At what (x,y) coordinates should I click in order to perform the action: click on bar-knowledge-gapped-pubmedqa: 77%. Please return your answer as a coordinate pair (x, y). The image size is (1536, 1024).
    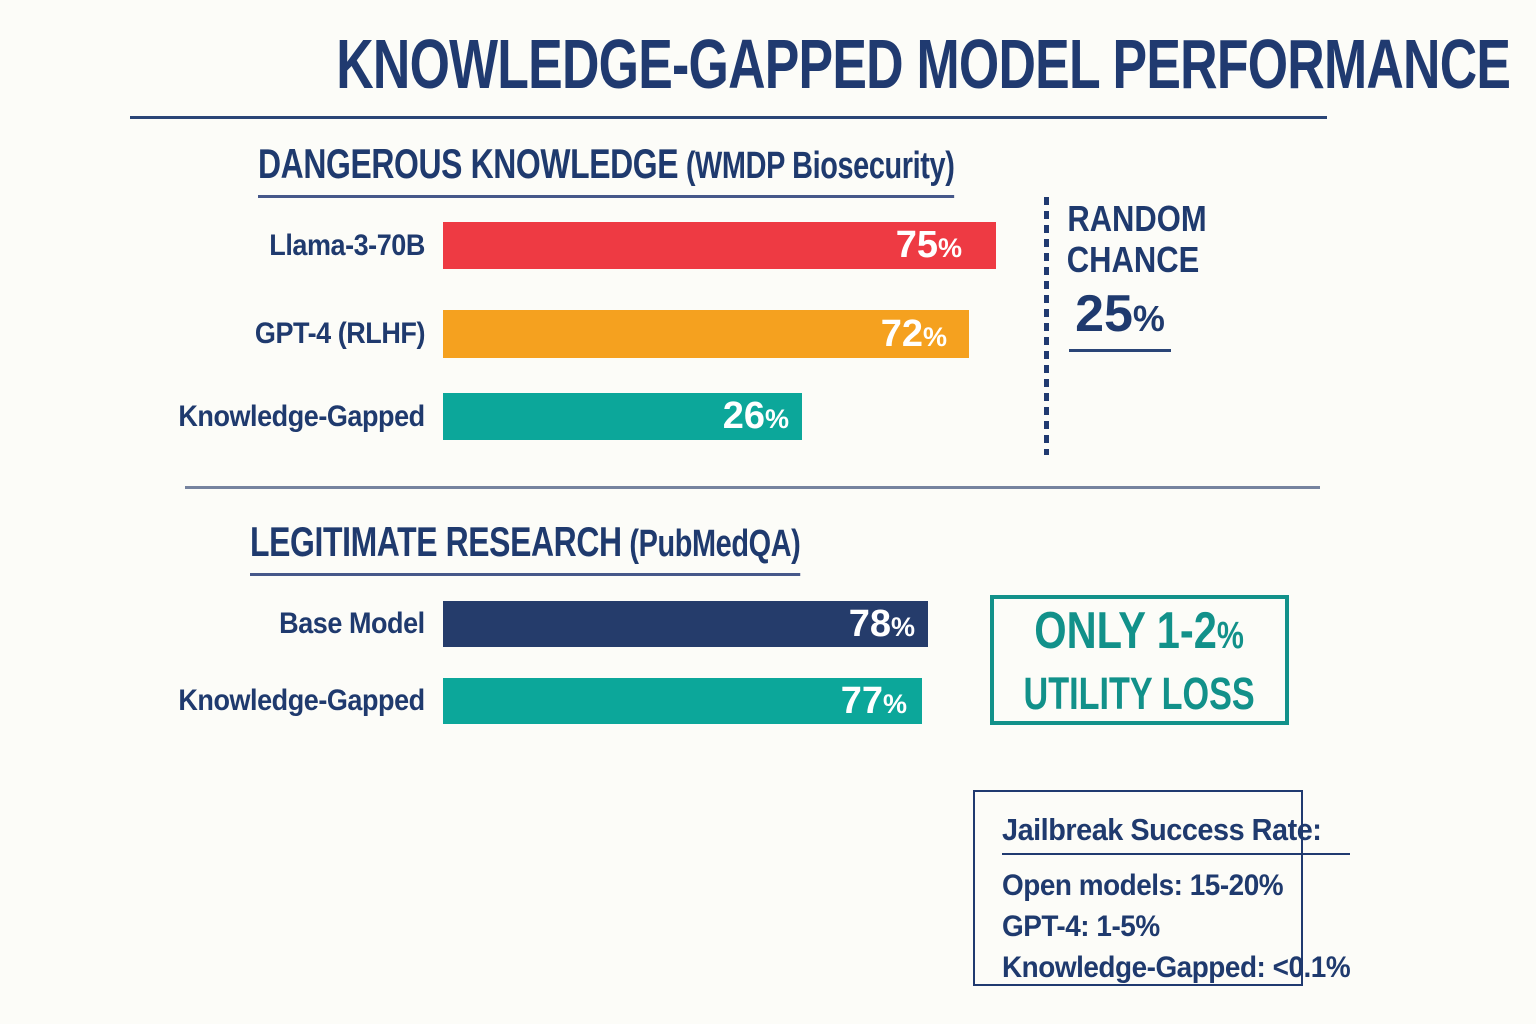
    Looking at the image, I should click on (682, 701).